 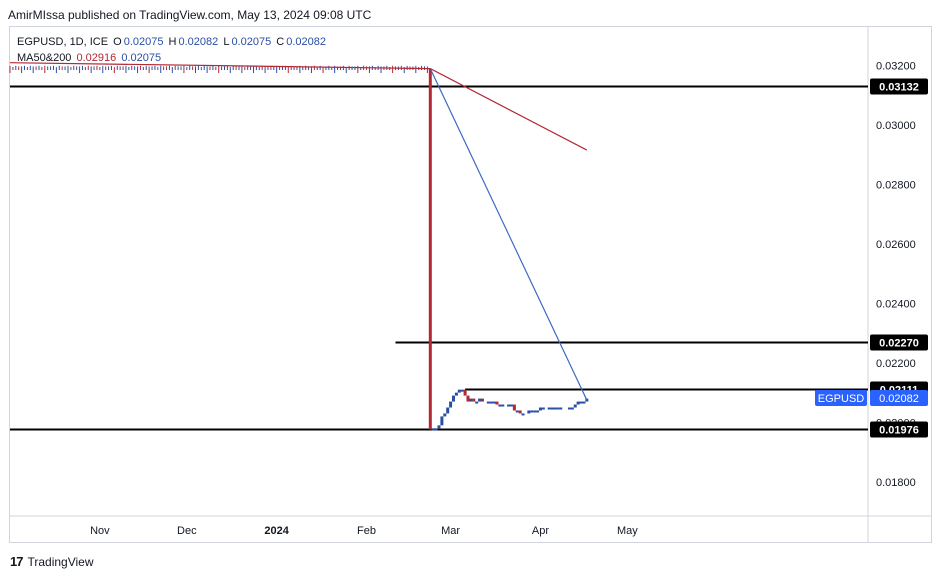 I want to click on last-price-label: 0.02082, so click(x=899, y=399).